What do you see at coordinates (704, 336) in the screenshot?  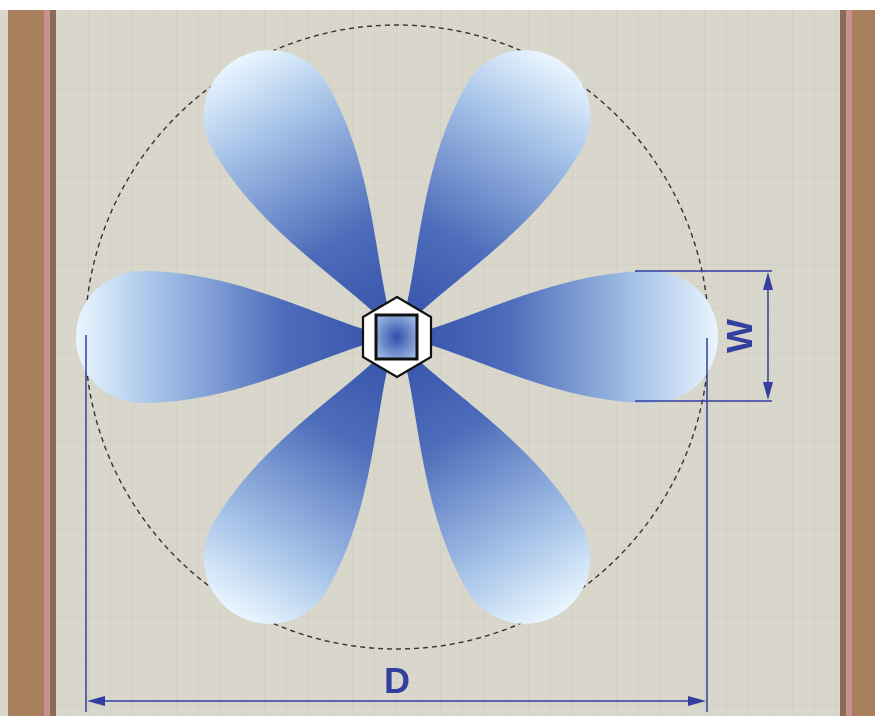 I see `width-dimension` at bounding box center [704, 336].